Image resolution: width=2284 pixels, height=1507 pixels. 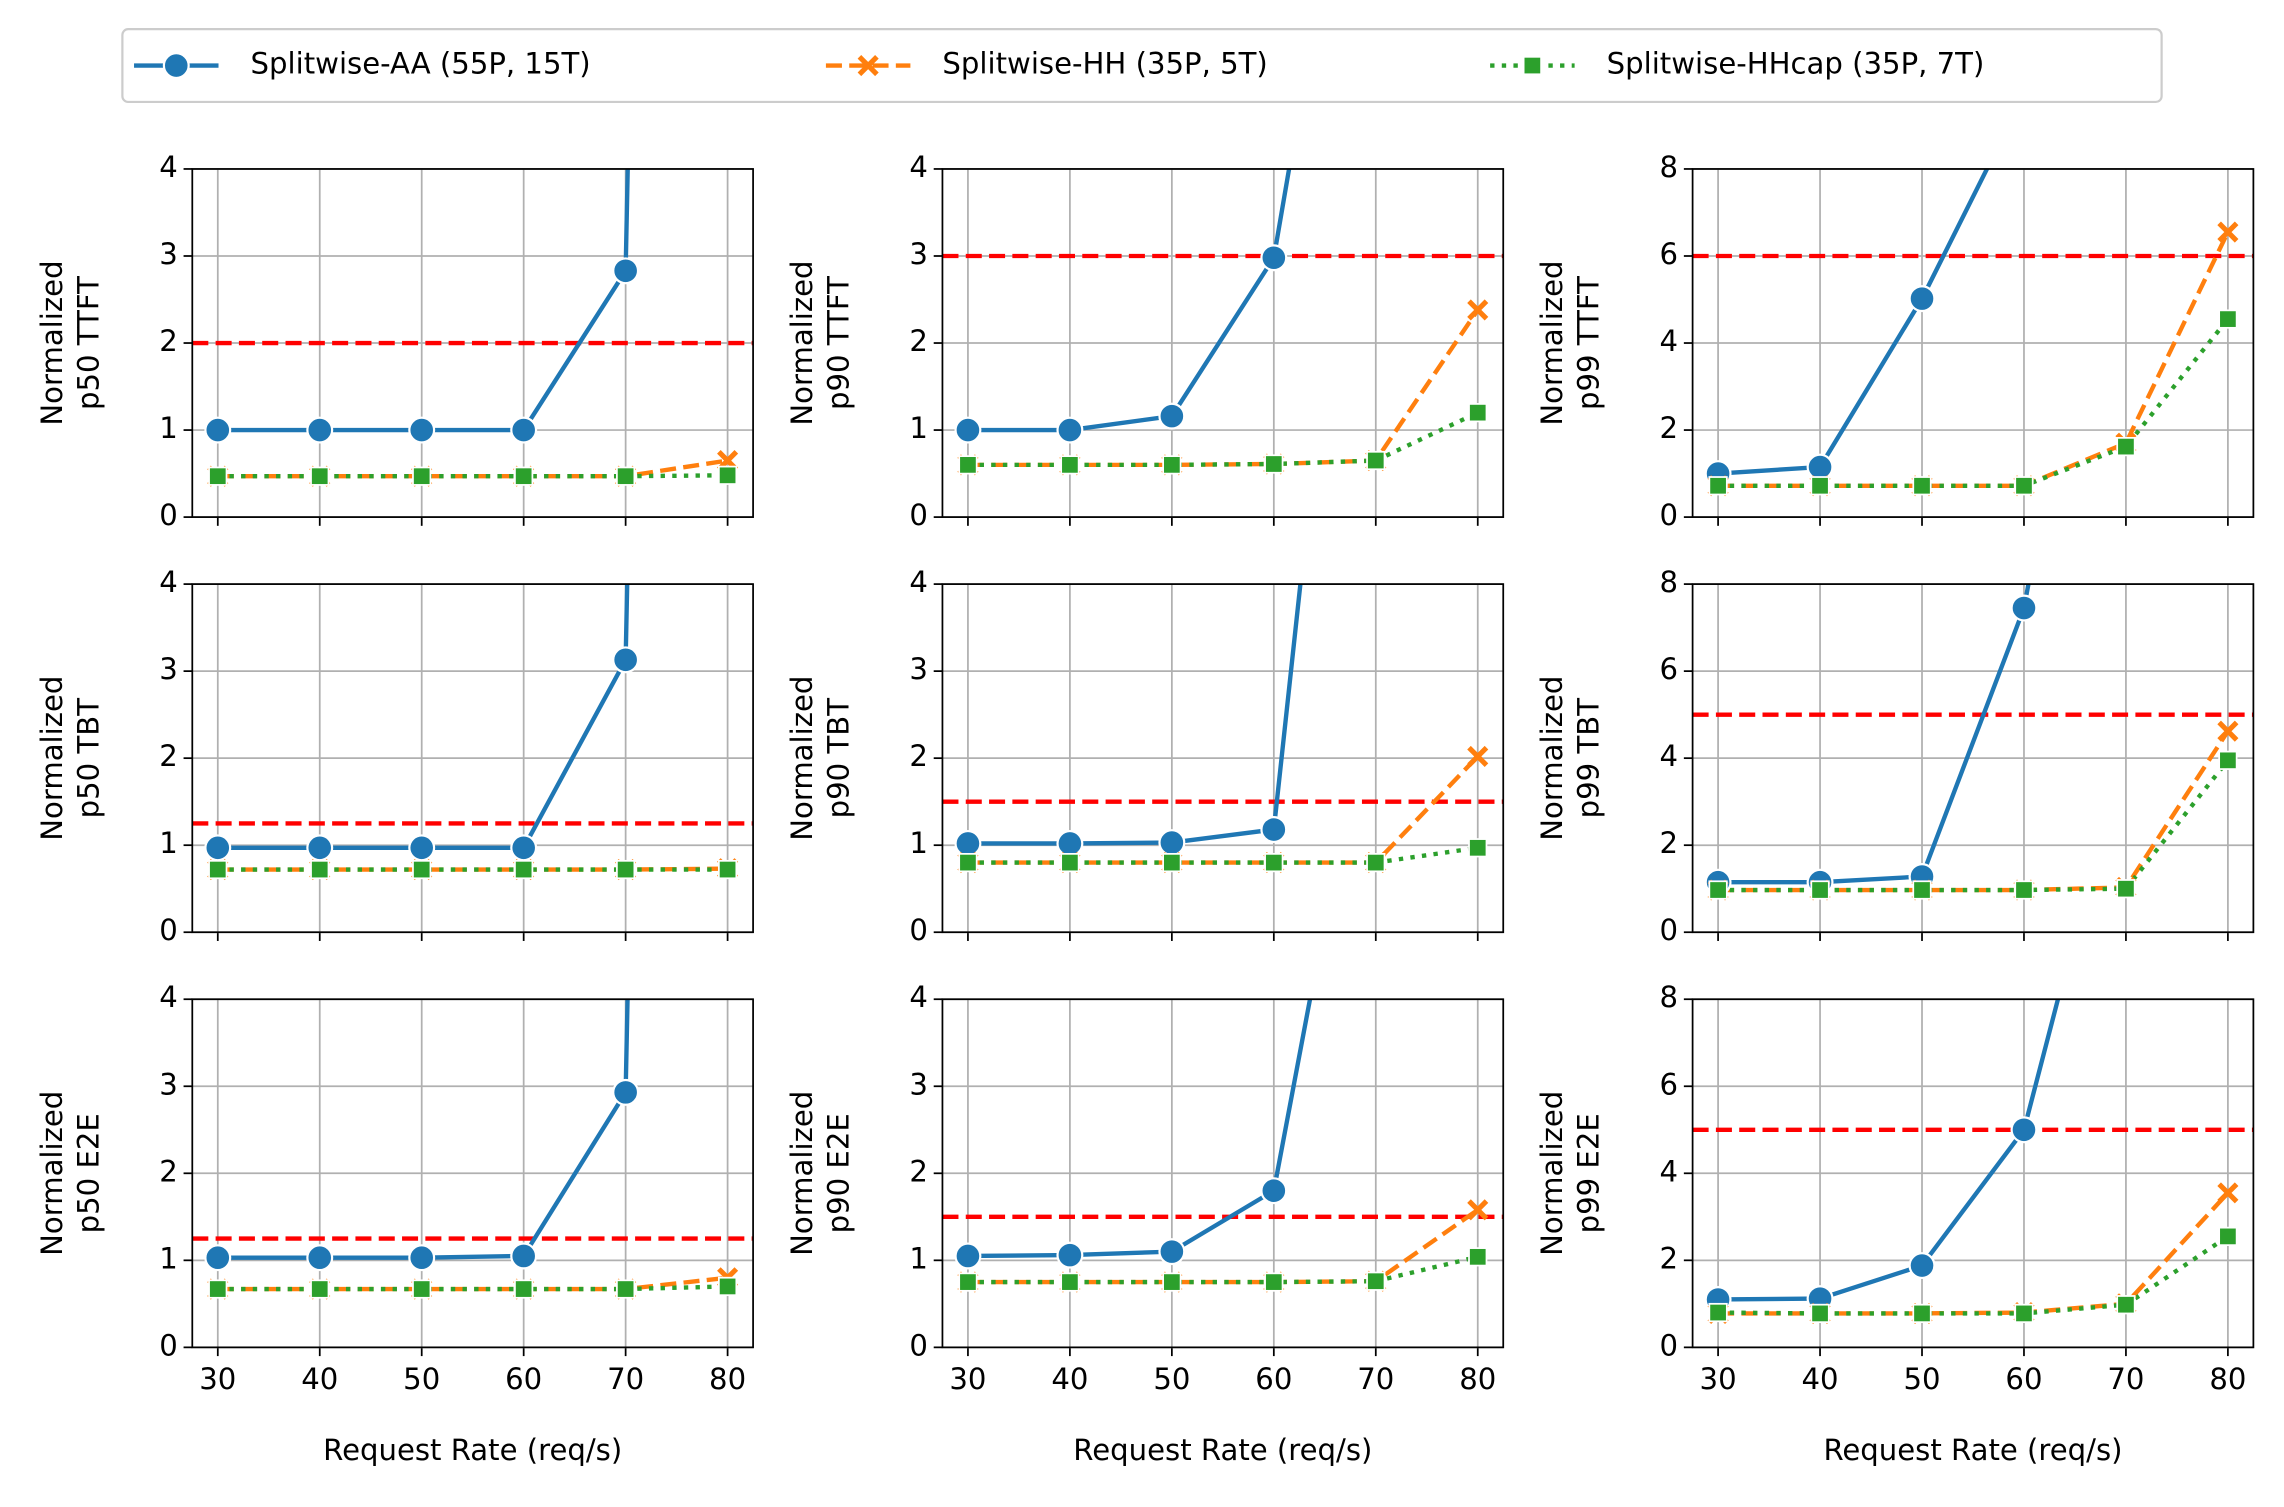 I want to click on x-tick-label: 50, so click(x=421, y=1379).